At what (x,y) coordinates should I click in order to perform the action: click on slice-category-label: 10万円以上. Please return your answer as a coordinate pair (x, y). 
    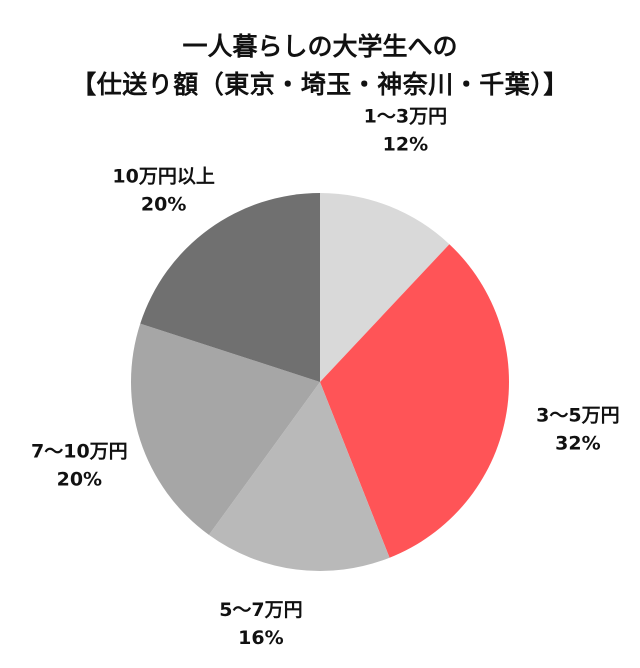
    Looking at the image, I should click on (163, 176).